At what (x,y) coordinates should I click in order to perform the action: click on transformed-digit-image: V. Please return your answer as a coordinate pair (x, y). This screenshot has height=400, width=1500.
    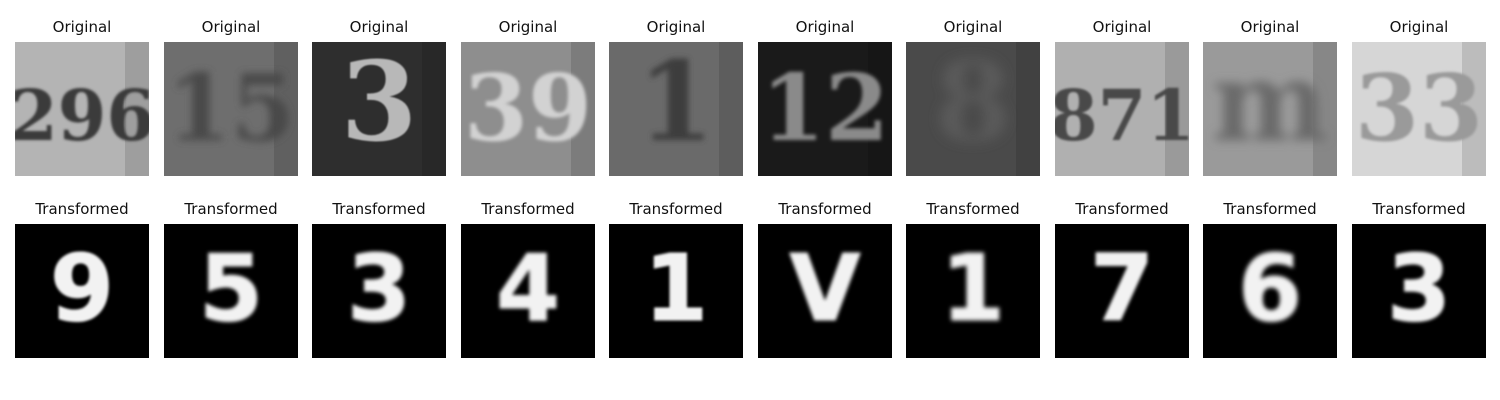
    Looking at the image, I should click on (825, 291).